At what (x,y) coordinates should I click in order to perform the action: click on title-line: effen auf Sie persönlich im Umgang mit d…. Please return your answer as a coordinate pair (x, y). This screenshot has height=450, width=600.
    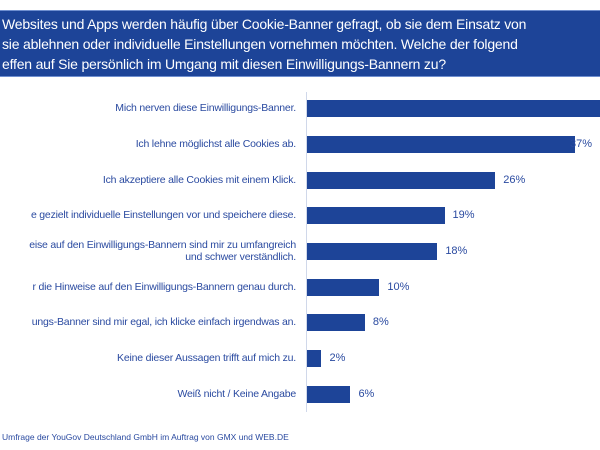
    Looking at the image, I should click on (224, 64).